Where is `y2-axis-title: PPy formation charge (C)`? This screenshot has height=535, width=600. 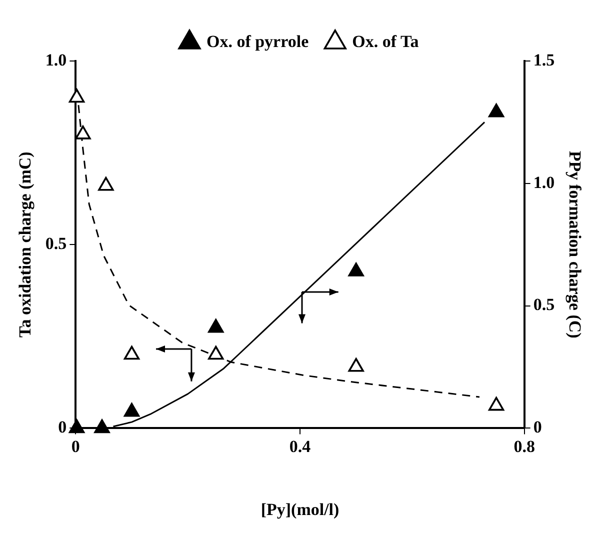 y2-axis-title: PPy formation charge (C) is located at coordinates (574, 244).